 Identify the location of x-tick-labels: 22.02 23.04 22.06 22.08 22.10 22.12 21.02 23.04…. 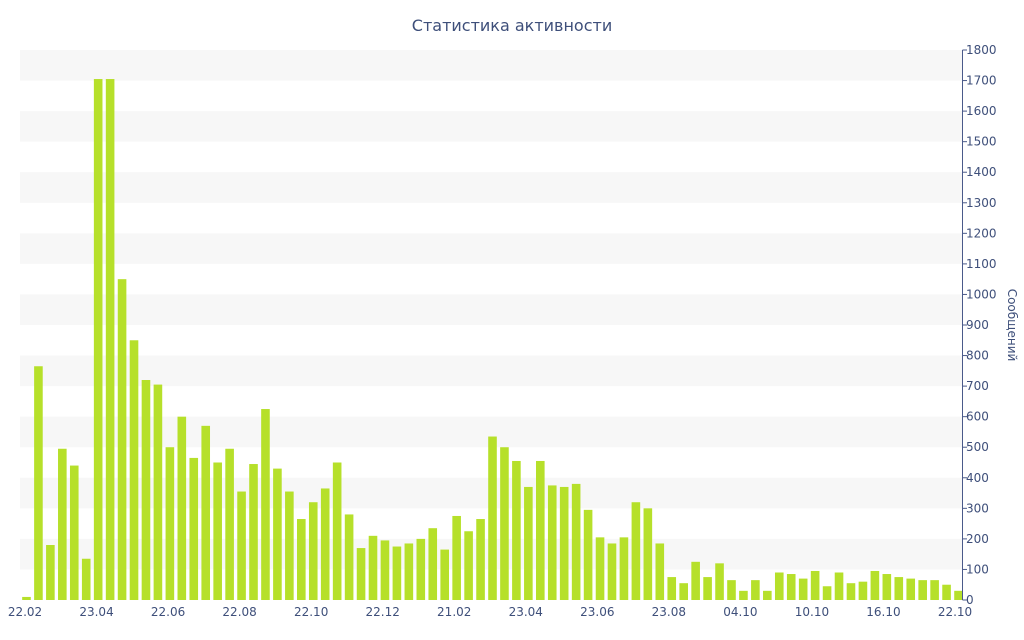
(490, 612).